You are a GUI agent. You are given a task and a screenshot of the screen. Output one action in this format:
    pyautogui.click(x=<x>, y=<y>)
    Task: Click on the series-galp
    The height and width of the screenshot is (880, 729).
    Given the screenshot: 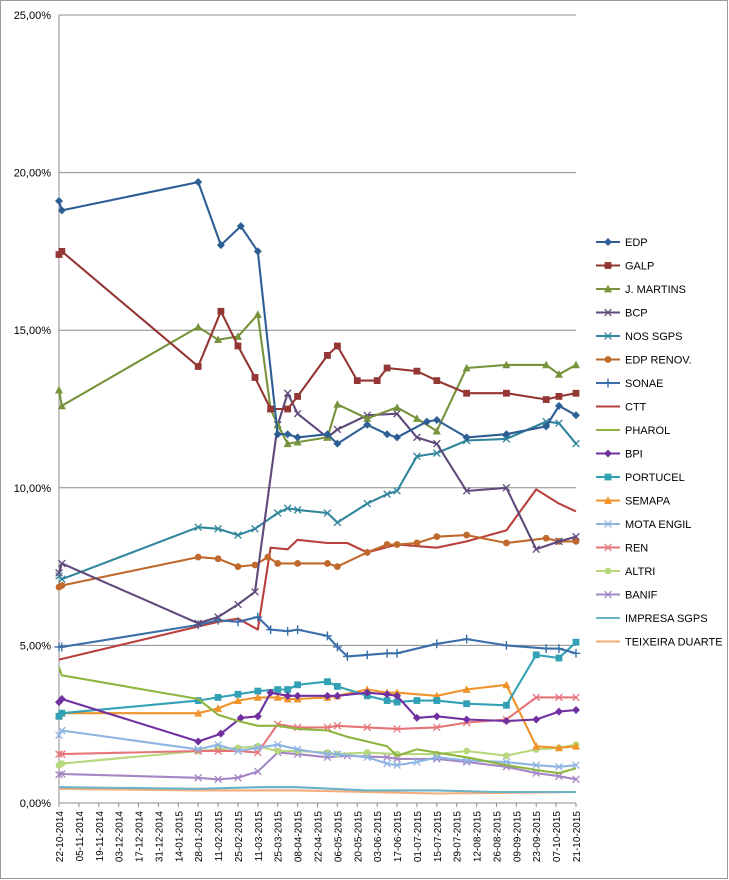 What is the action you would take?
    pyautogui.click(x=317, y=330)
    